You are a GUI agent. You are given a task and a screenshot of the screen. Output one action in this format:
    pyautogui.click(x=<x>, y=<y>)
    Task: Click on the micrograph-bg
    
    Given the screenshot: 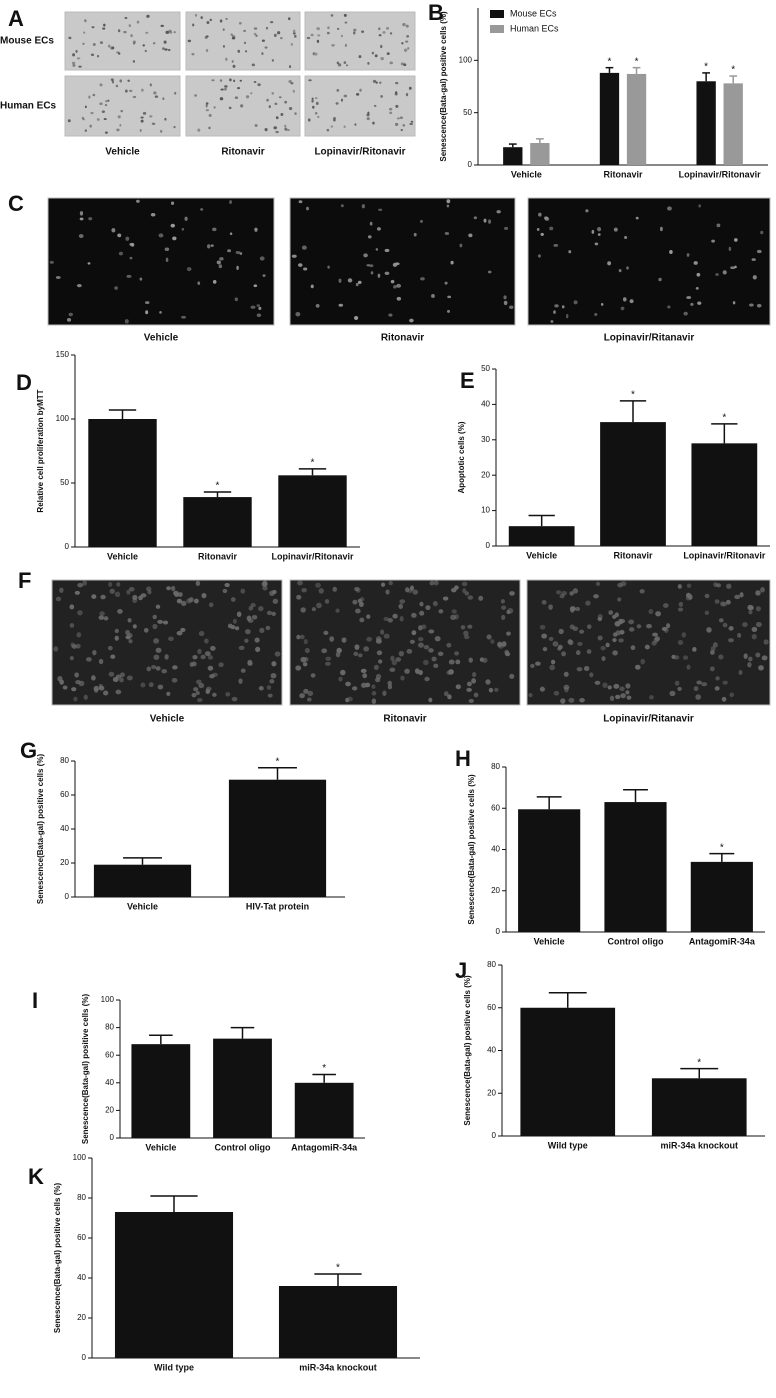 What is the action you would take?
    pyautogui.click(x=122, y=41)
    